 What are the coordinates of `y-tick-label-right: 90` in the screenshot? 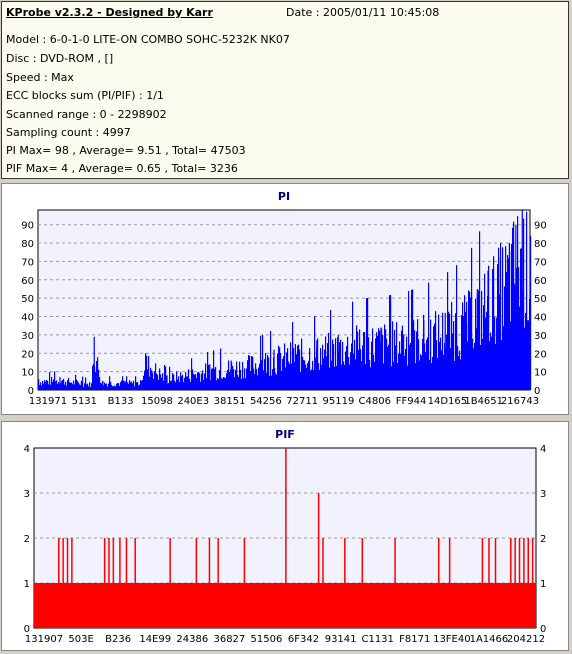 It's located at (540, 226).